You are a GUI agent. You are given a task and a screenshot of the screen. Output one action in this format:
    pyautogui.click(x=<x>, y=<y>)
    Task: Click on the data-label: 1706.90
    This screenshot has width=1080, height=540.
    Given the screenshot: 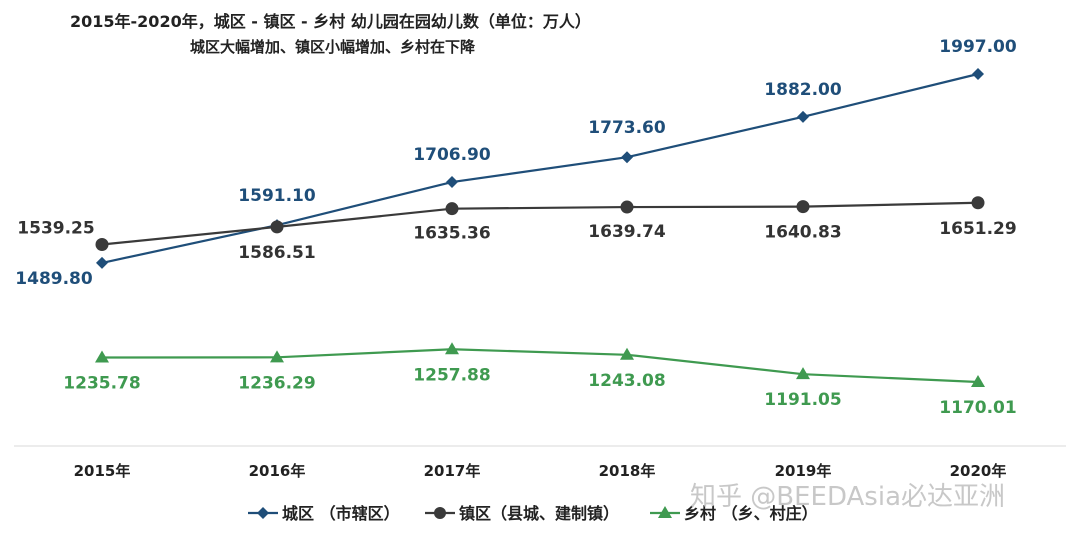 What is the action you would take?
    pyautogui.click(x=452, y=155)
    